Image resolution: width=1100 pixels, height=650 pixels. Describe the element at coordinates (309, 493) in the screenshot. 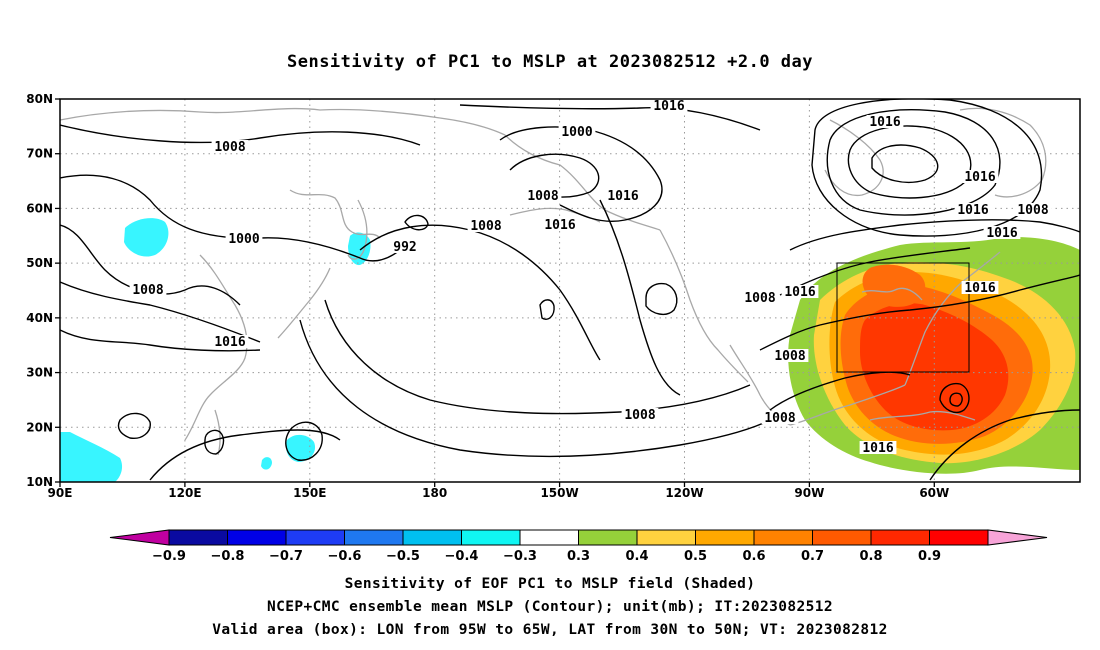

I see `lon-tick-label: 150E` at that location.